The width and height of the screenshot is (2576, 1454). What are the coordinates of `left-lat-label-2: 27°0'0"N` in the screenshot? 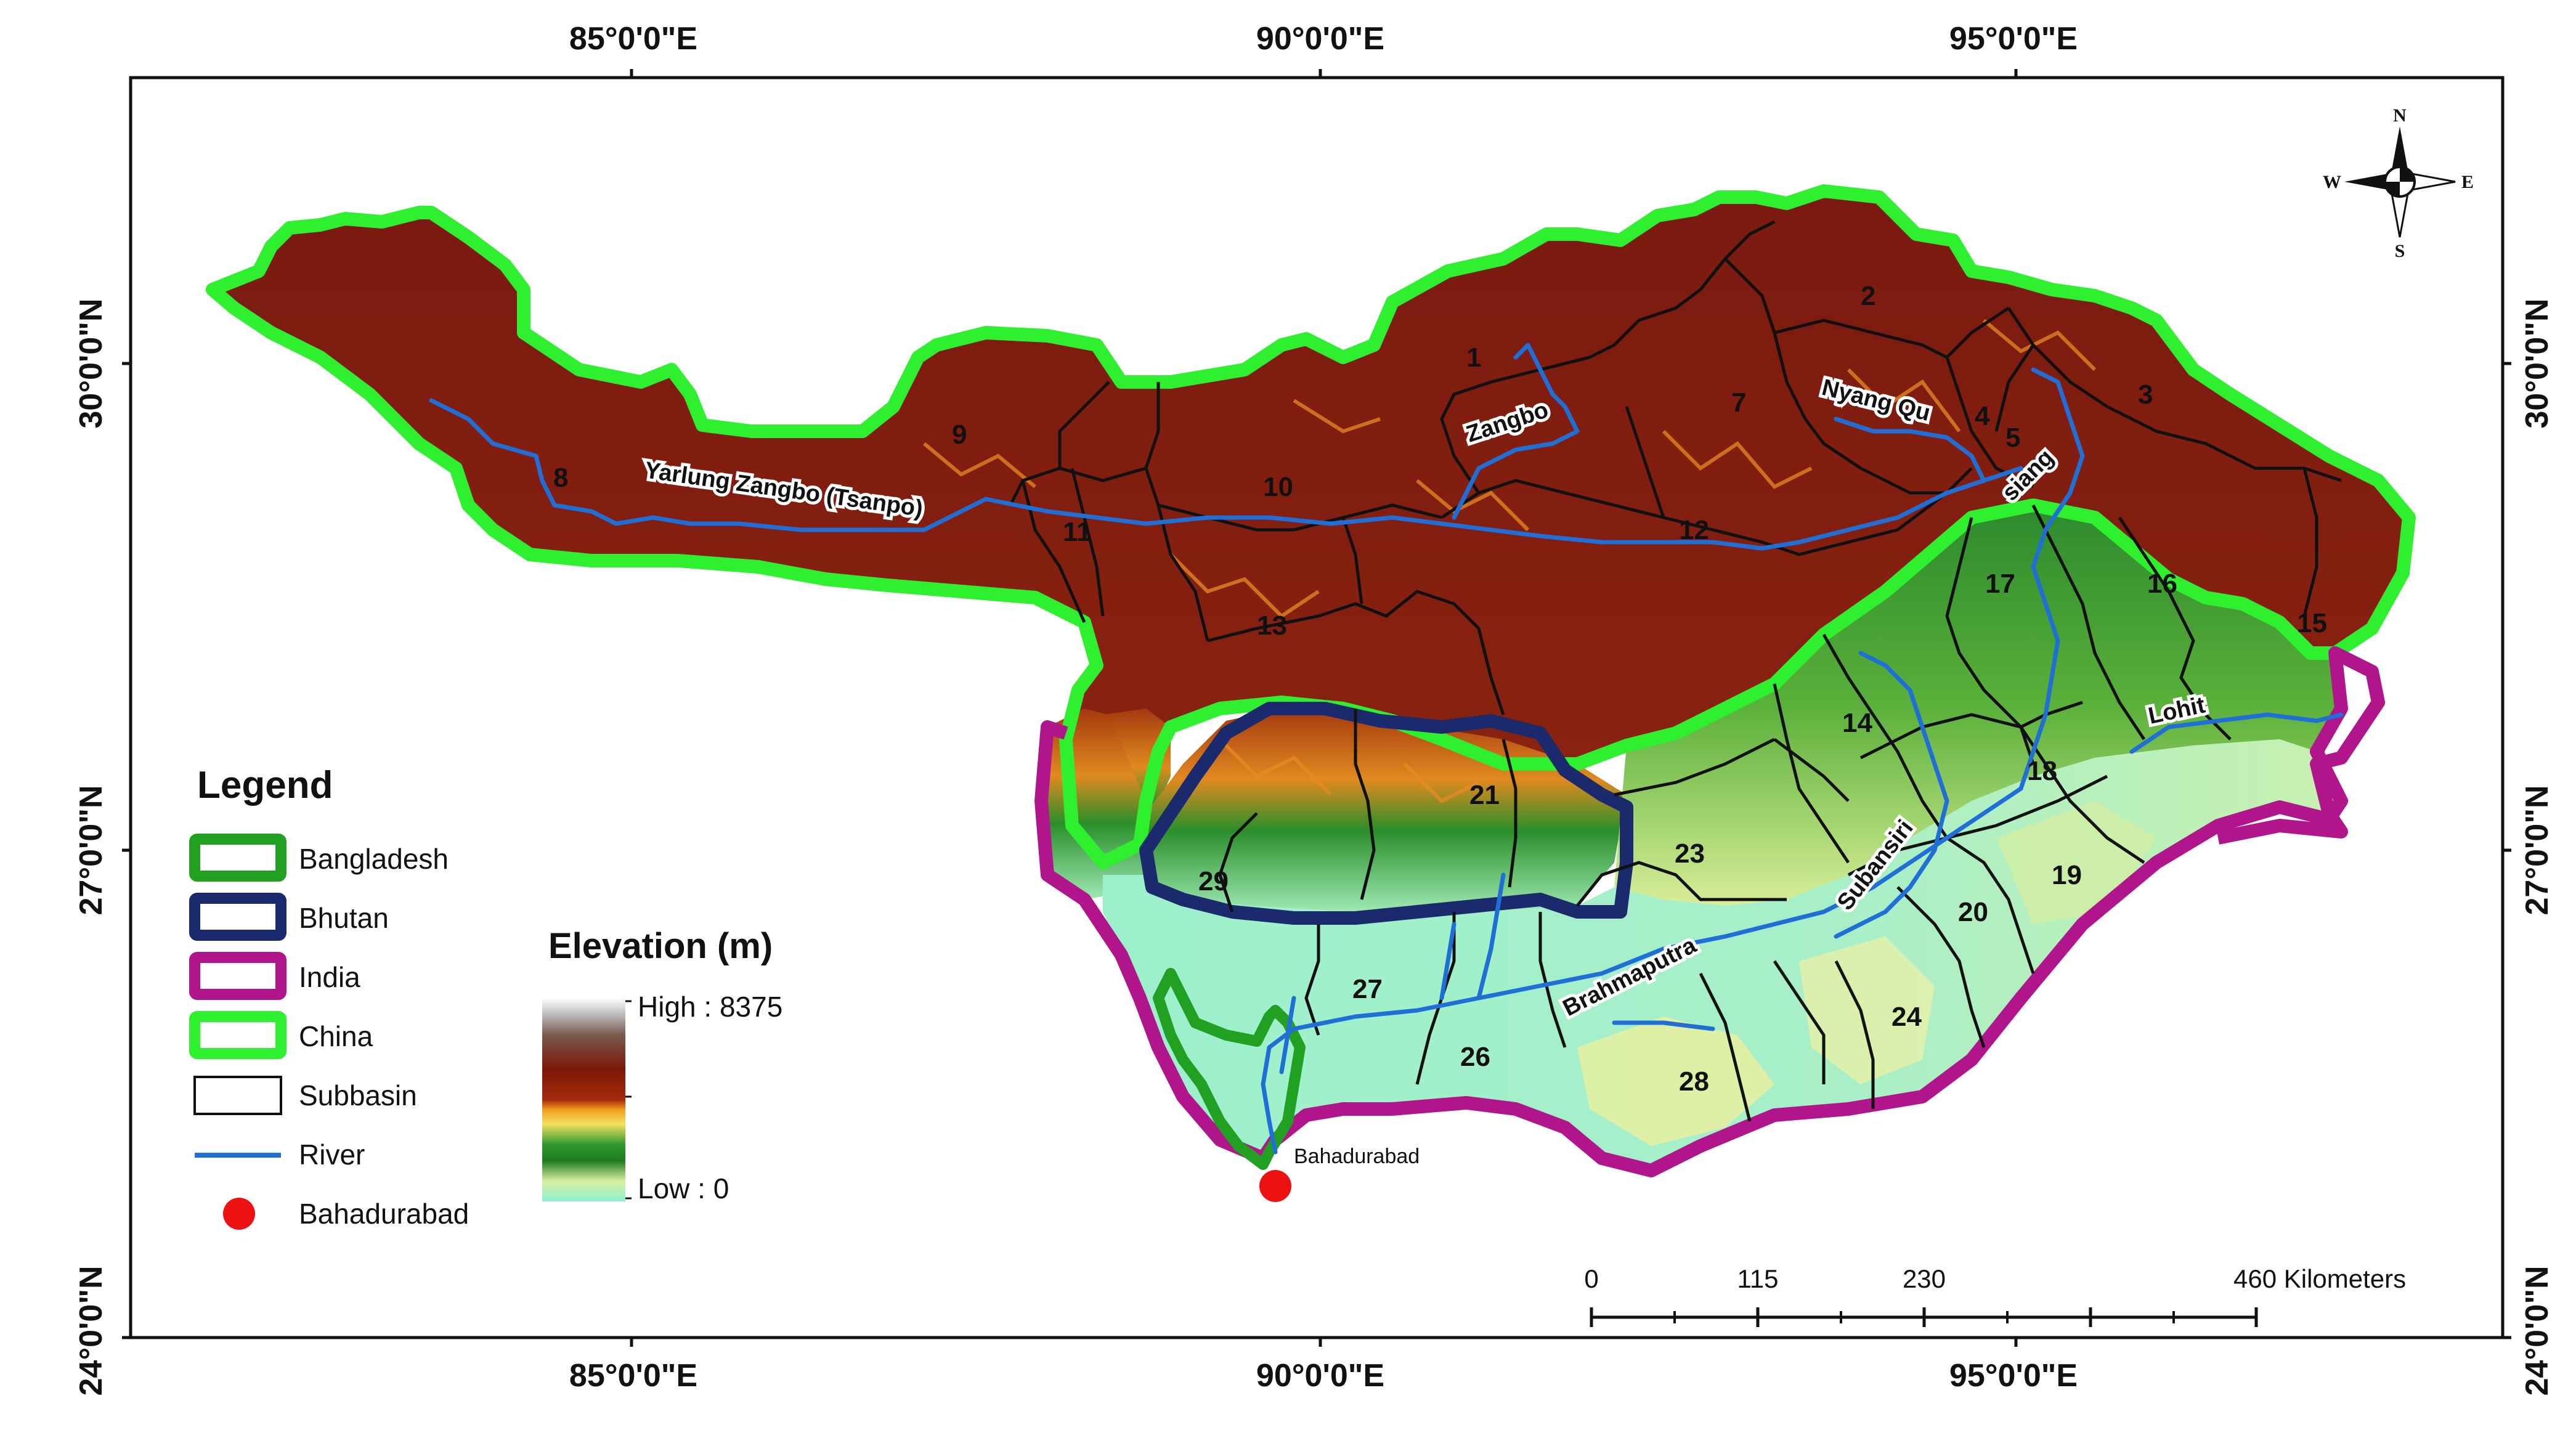 It's located at (91, 850).